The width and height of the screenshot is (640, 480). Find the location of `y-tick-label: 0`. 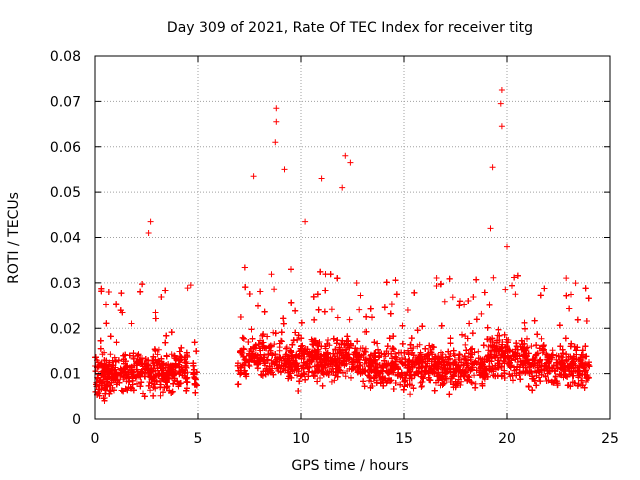

y-tick-label: 0 is located at coordinates (76, 420).